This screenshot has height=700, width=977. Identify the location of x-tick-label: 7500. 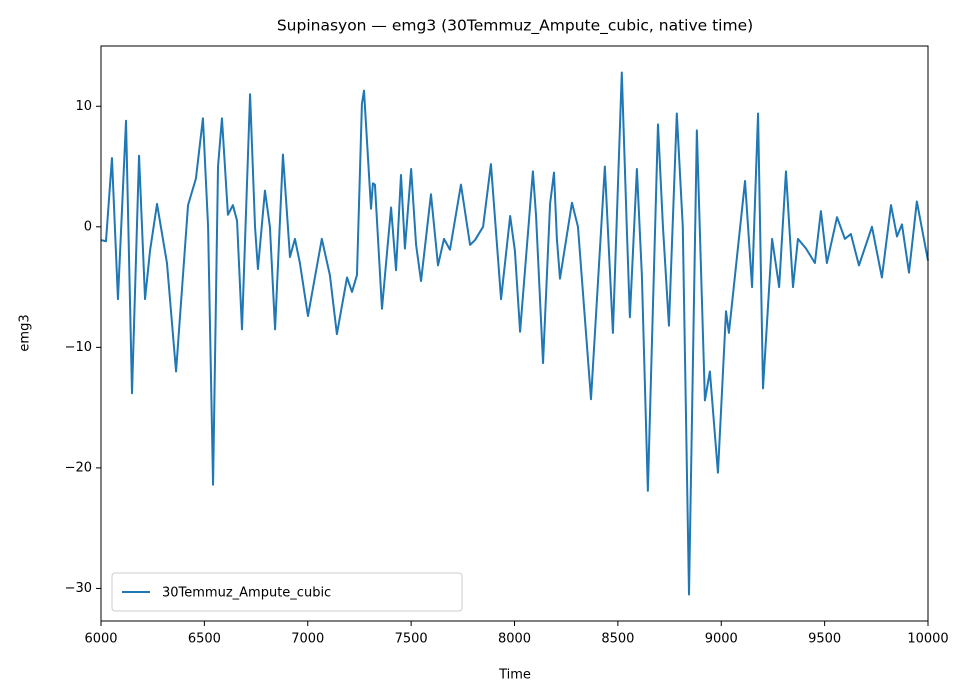
(411, 639).